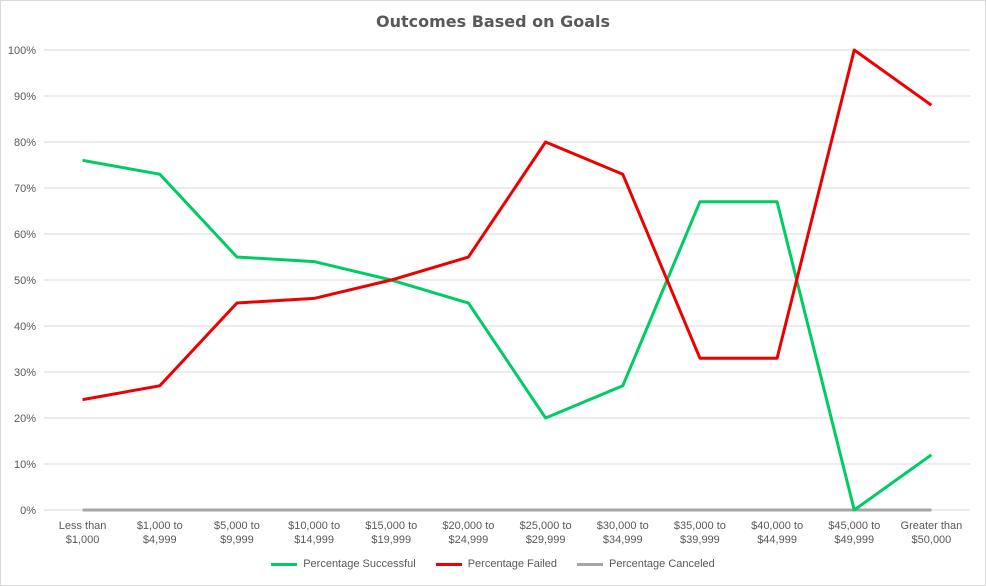  I want to click on legend-item: Percentage Failed, so click(496, 564).